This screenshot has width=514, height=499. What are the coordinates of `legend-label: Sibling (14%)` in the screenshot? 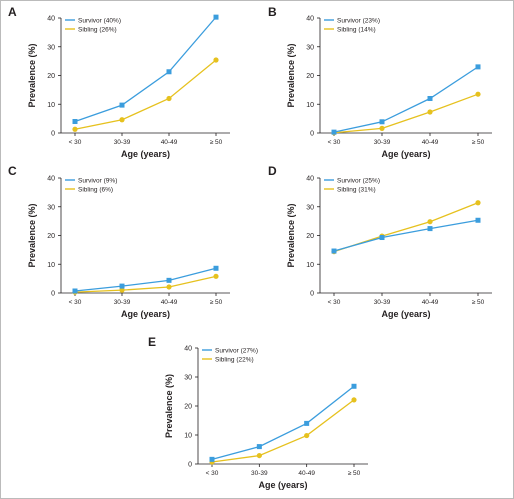 It's located at (356, 29).